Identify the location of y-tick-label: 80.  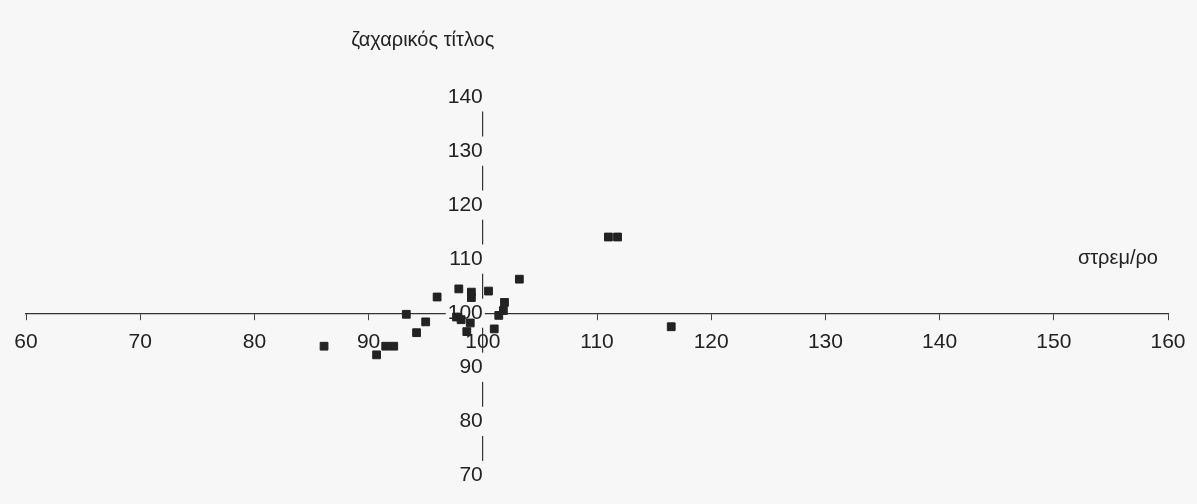
(471, 420).